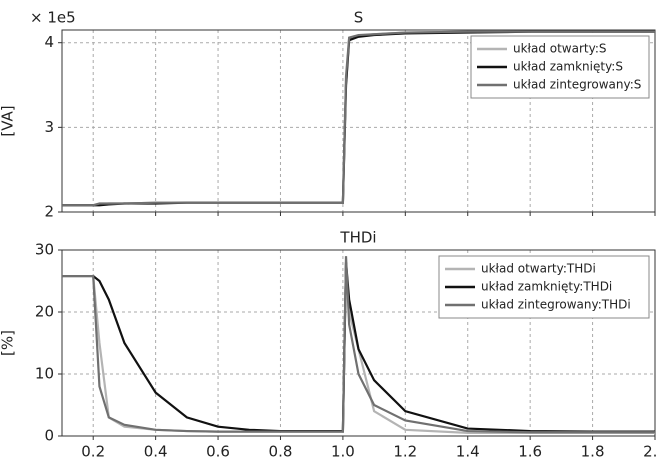 This screenshot has width=657, height=463. What do you see at coordinates (281, 452) in the screenshot?
I see `x-tick-label: 0.8` at bounding box center [281, 452].